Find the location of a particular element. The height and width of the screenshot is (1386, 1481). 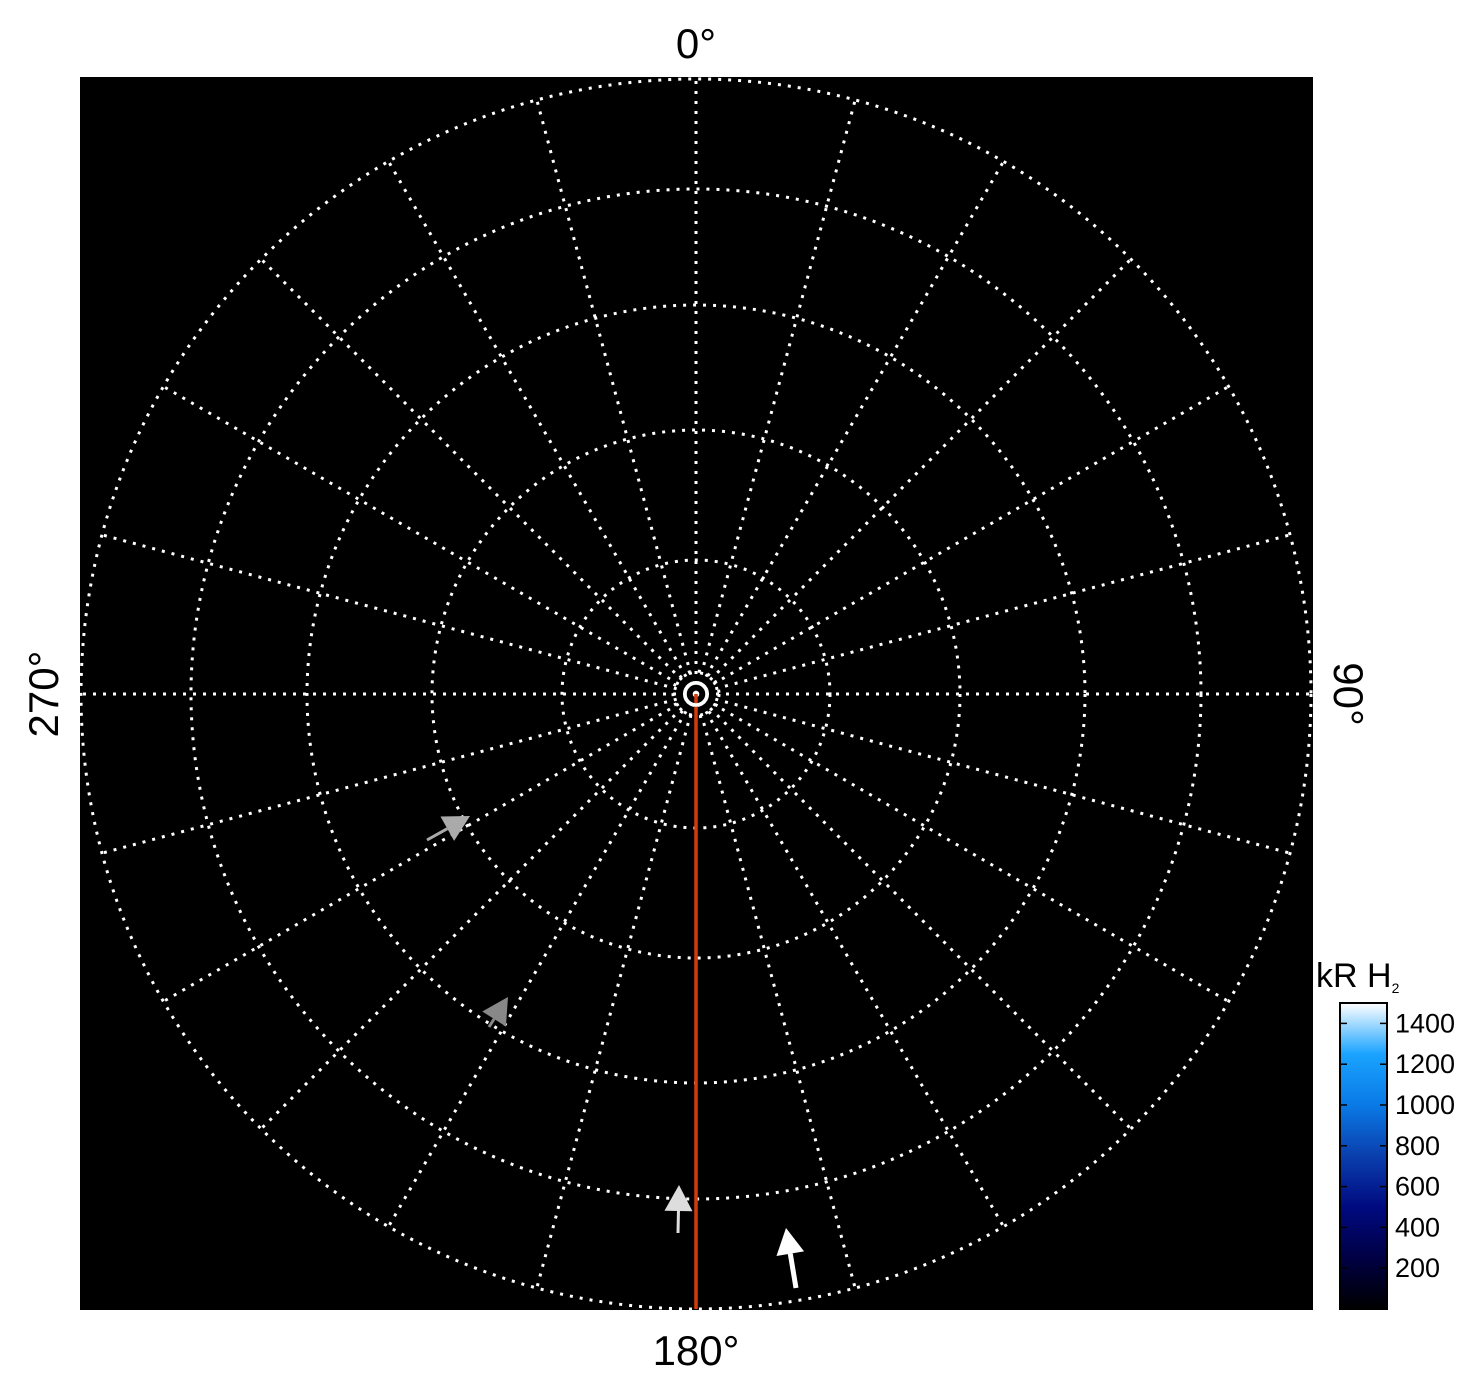

colorbar-label: kR H2 is located at coordinates (1358, 976).